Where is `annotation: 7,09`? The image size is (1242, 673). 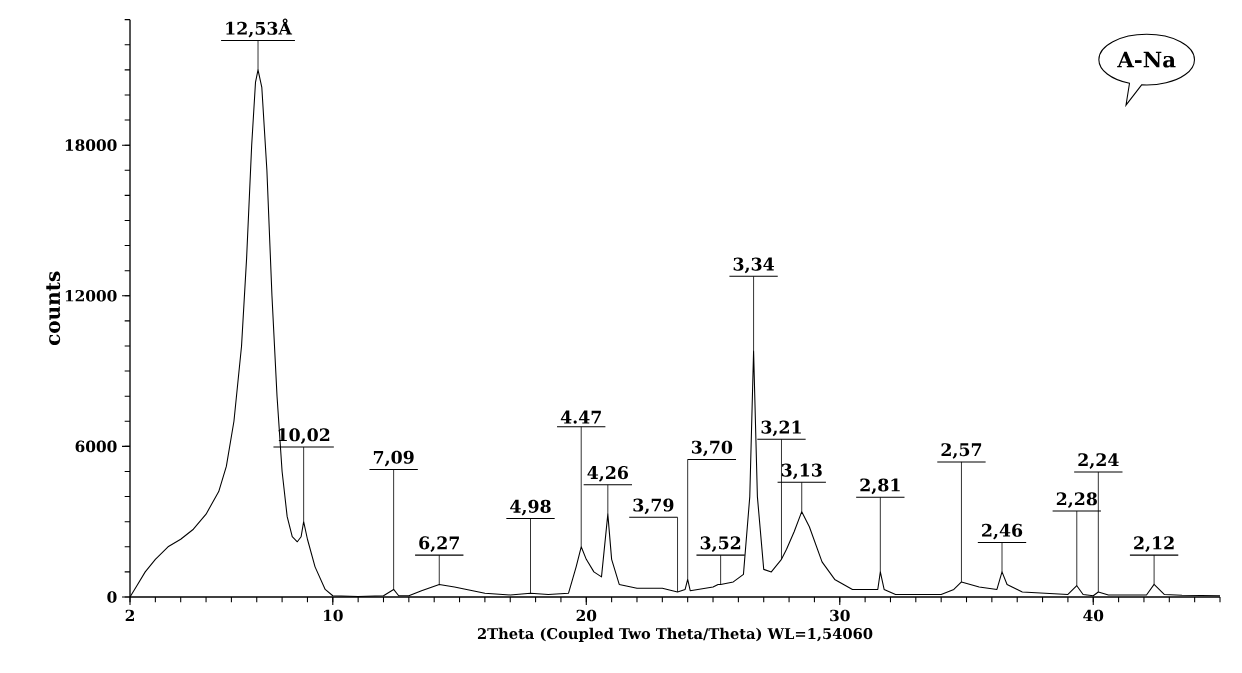
annotation: 7,09 is located at coordinates (393, 458).